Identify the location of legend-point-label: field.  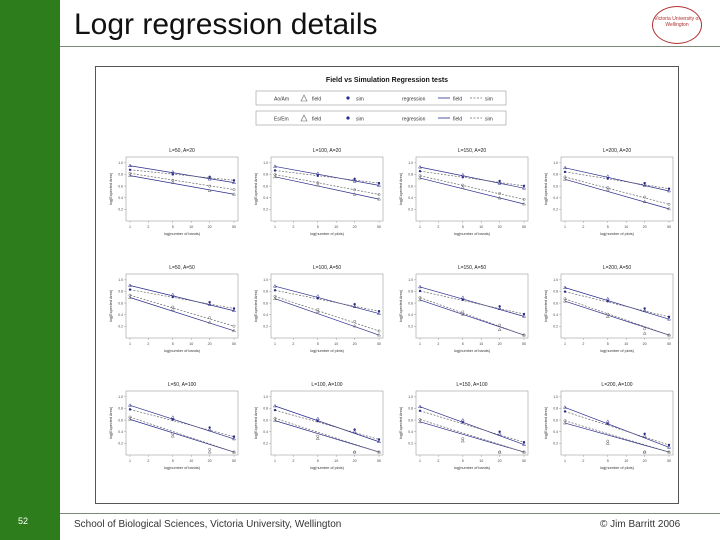
(316, 120).